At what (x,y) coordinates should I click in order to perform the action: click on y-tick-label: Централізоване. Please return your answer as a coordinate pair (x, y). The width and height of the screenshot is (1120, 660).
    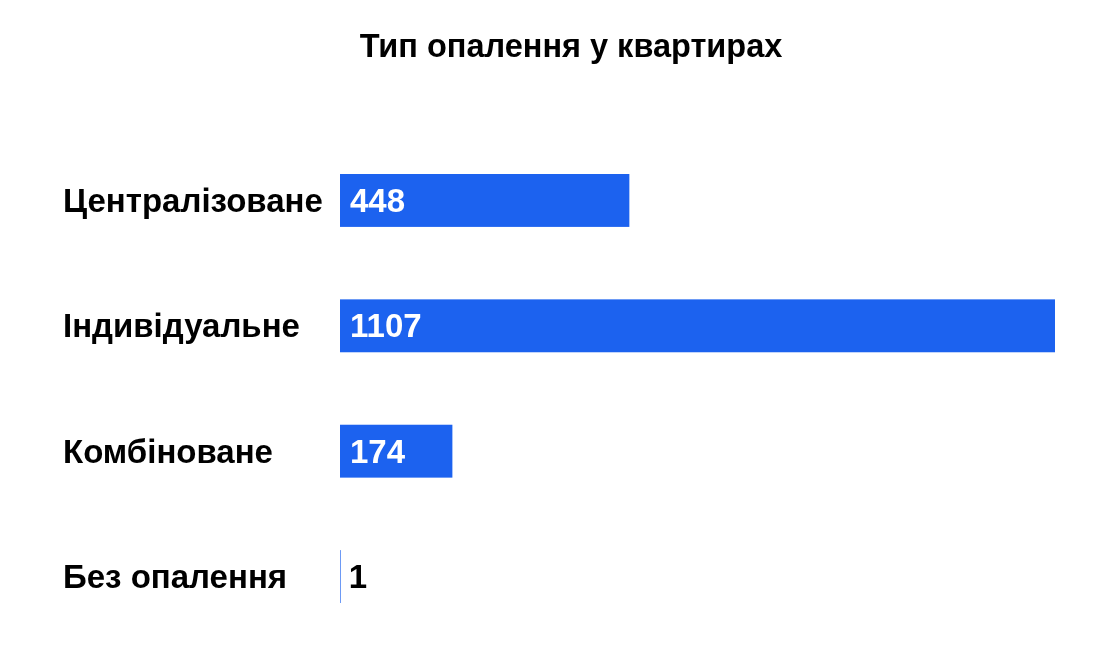
    Looking at the image, I should click on (193, 200).